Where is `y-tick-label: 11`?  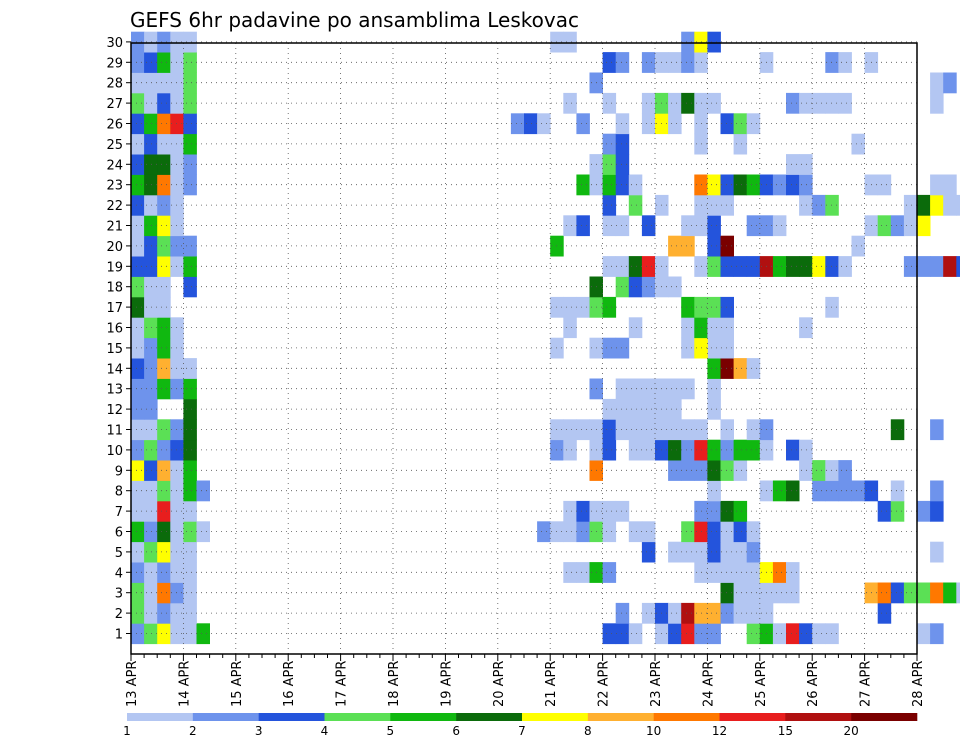 y-tick-label: 11 is located at coordinates (114, 431).